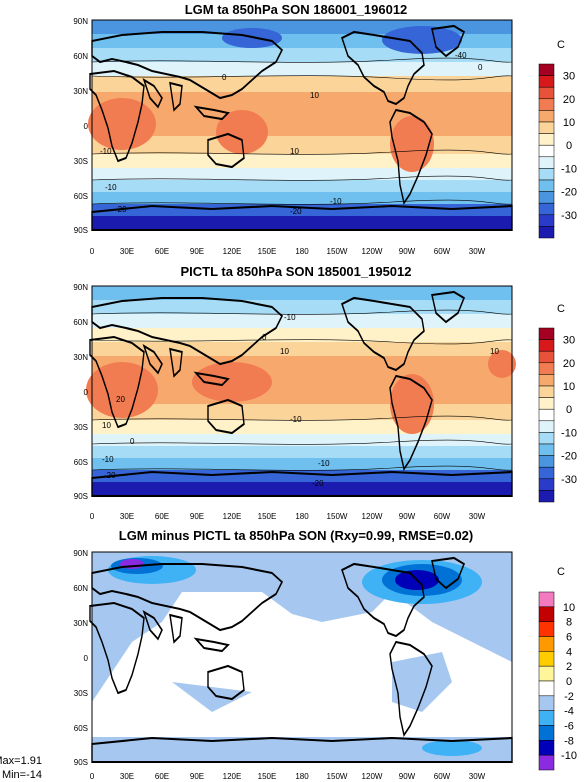 The height and width of the screenshot is (782, 587). I want to click on colorbar-label: -8, so click(569, 741).